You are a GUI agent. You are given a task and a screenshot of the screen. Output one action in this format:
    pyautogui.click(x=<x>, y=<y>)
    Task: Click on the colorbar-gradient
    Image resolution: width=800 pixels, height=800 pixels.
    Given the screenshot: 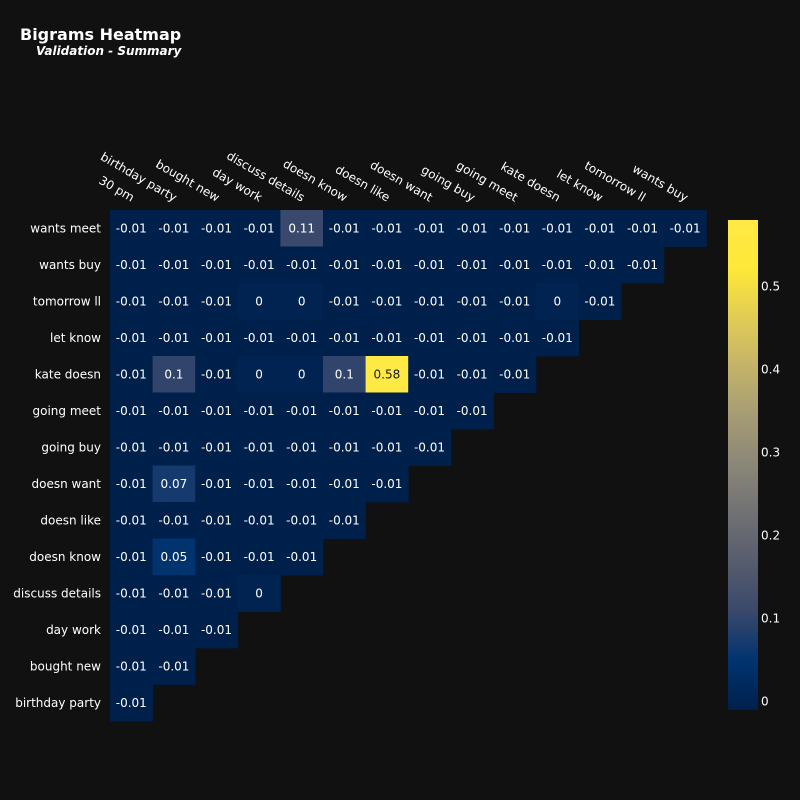 What is the action you would take?
    pyautogui.click(x=743, y=465)
    